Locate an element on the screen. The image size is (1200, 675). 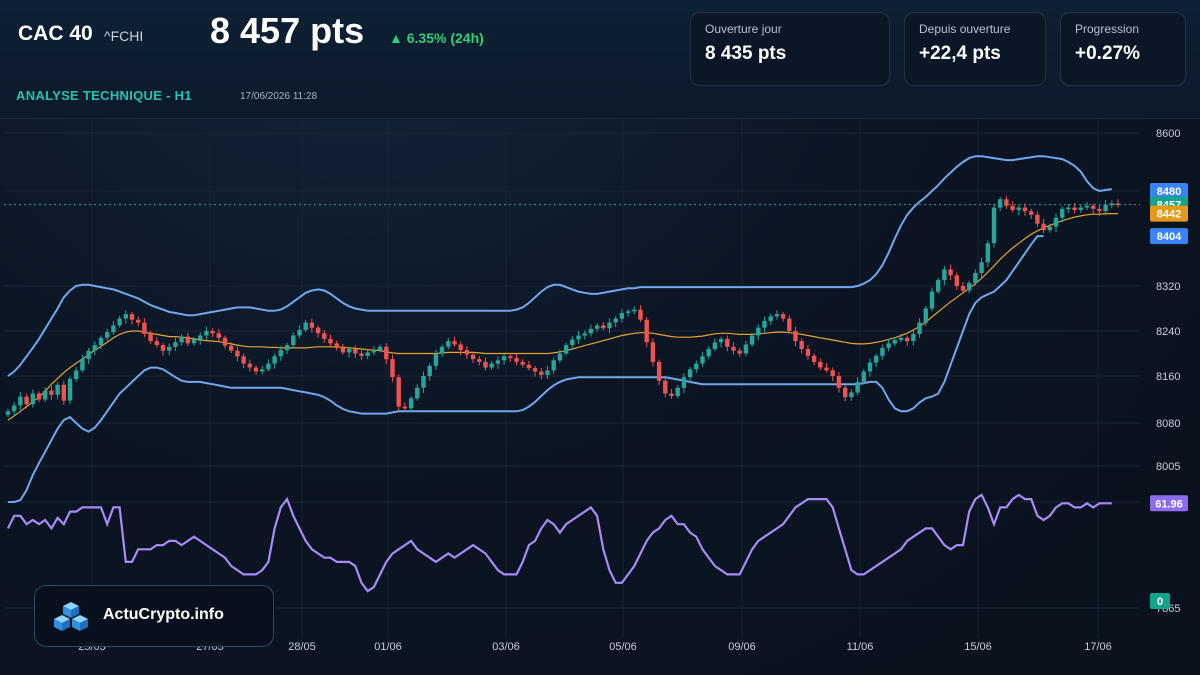
price-tick-label: 8160 is located at coordinates (1168, 377).